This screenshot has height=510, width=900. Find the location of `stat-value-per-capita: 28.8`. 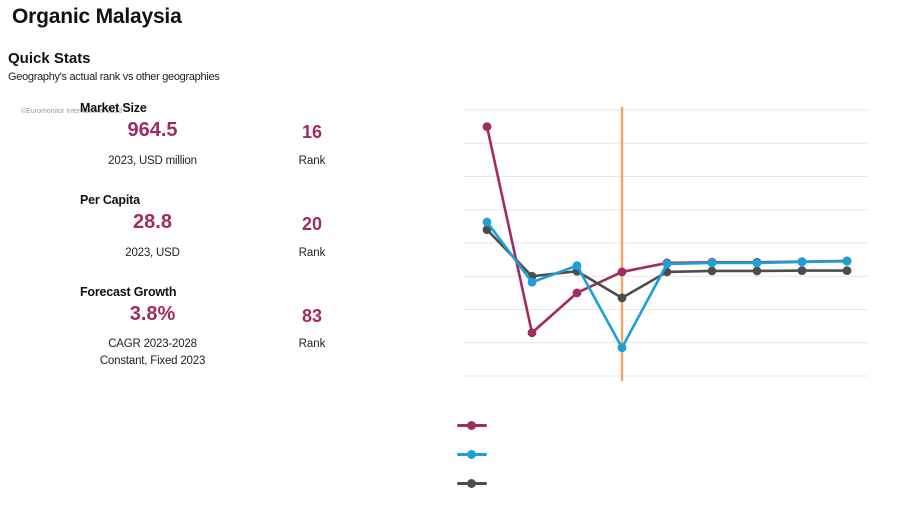

stat-value-per-capita: 28.8 is located at coordinates (152, 222).